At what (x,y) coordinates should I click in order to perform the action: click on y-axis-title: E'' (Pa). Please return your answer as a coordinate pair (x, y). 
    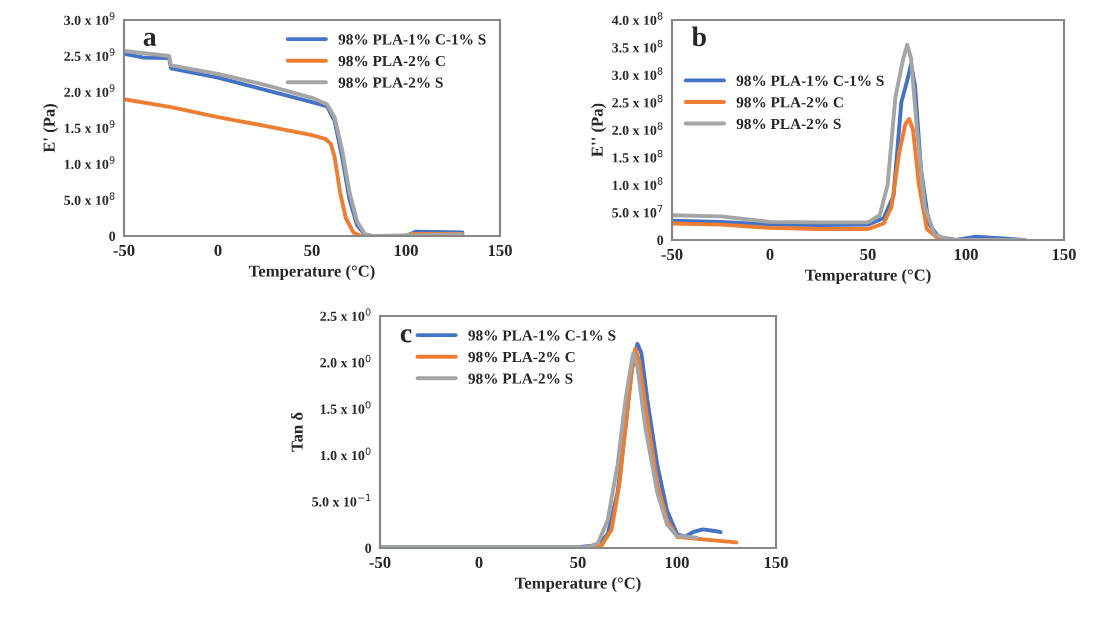
    Looking at the image, I should click on (599, 130).